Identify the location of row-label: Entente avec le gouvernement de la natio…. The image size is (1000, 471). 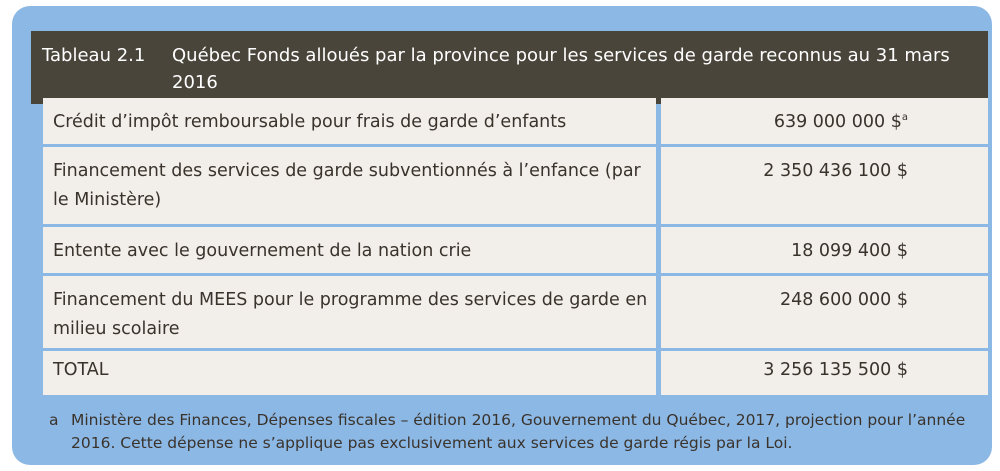
(349, 250).